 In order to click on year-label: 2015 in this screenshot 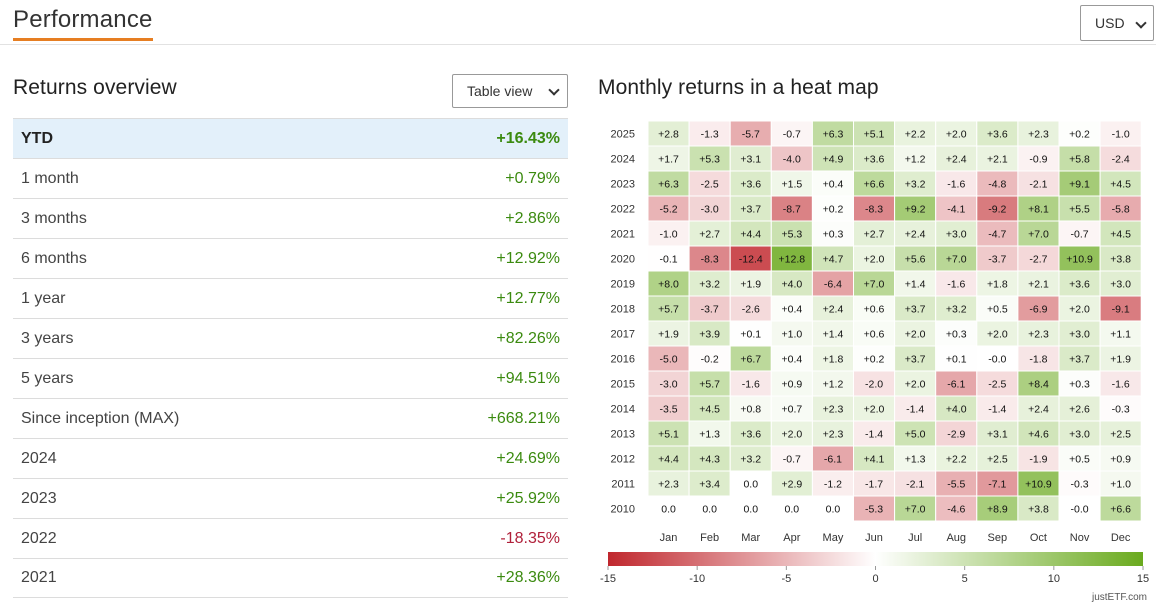, I will do `click(623, 385)`.